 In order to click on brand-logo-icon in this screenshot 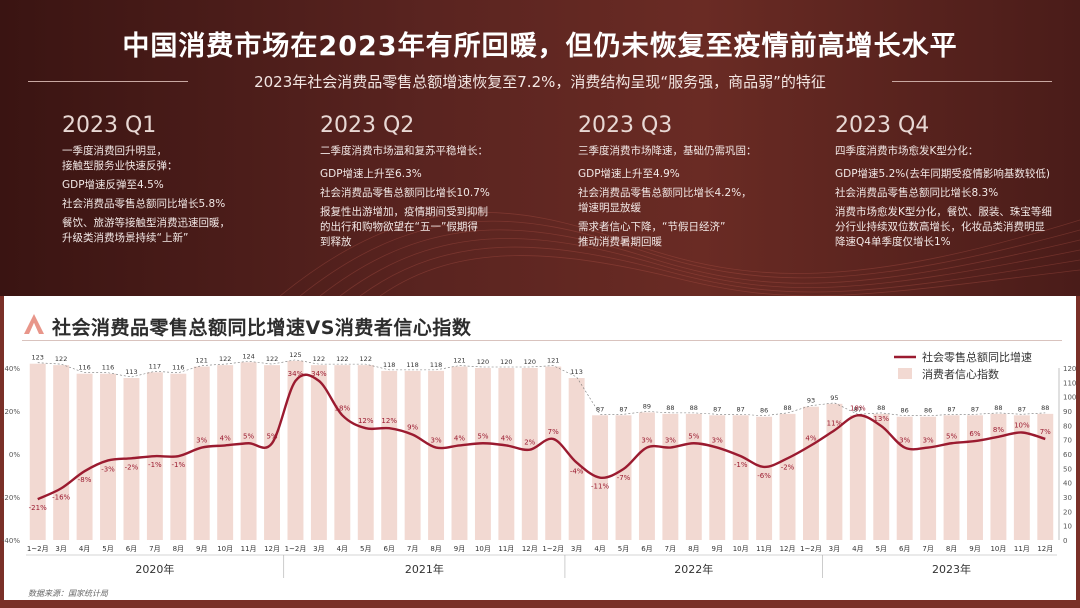, I will do `click(34, 324)`.